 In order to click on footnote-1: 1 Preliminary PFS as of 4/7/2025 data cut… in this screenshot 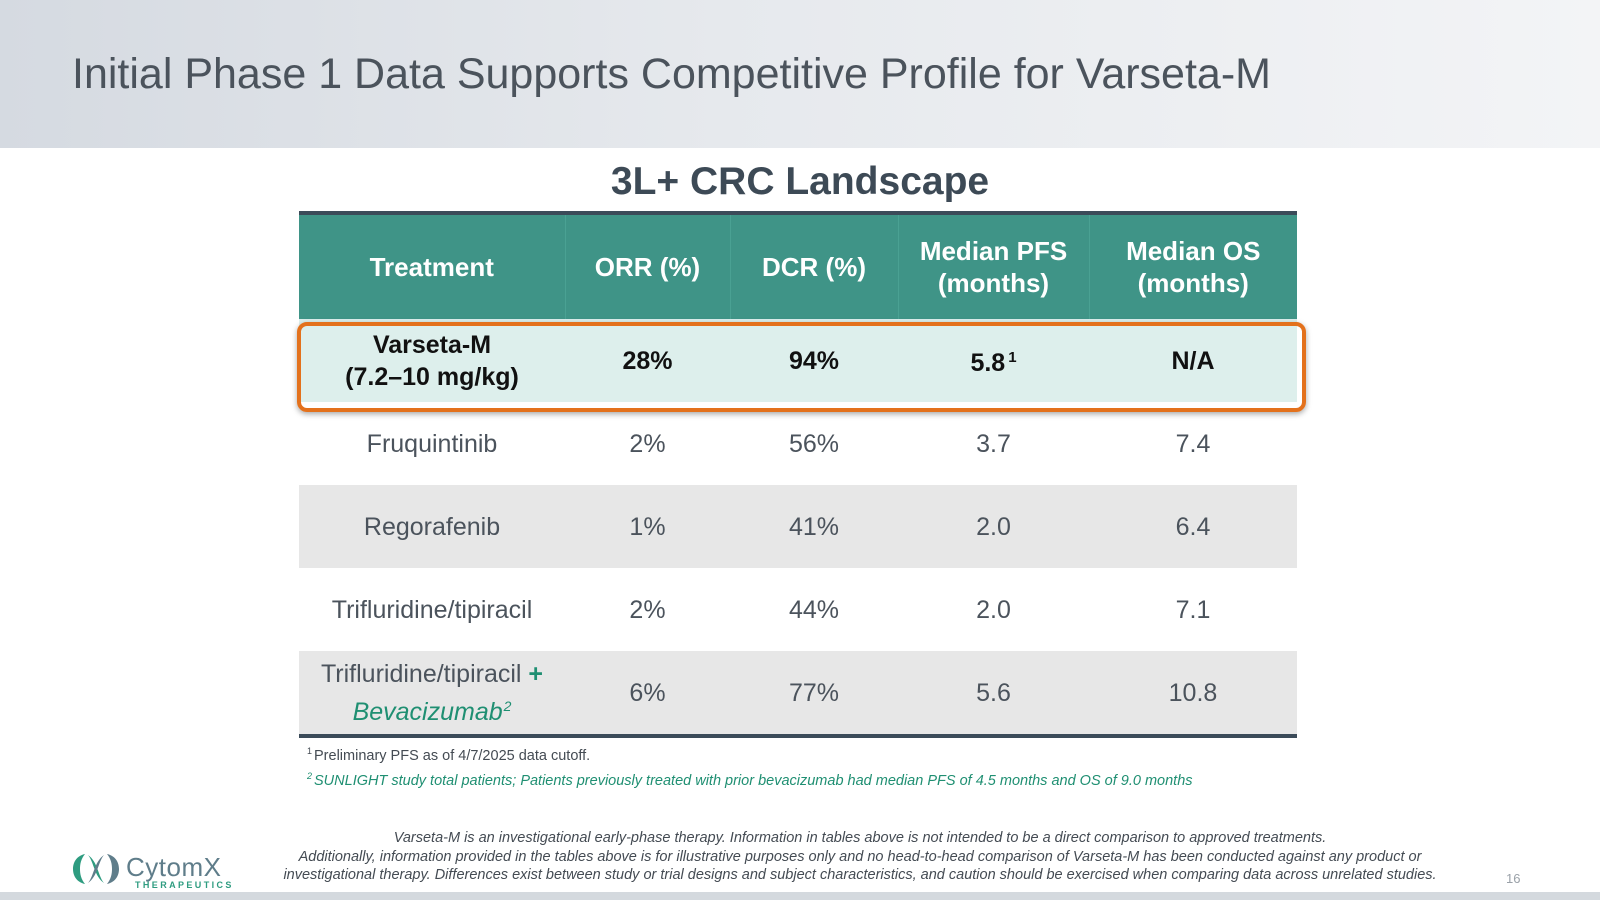, I will do `click(449, 755)`.